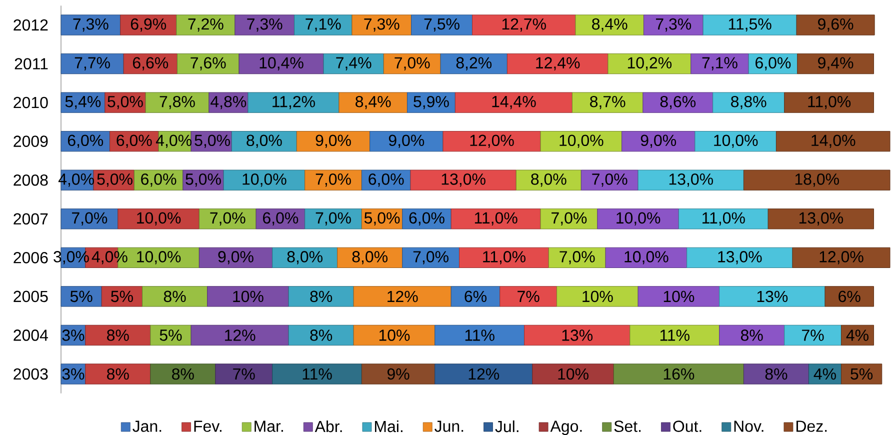 Image resolution: width=893 pixels, height=435 pixels. What do you see at coordinates (506, 426) in the screenshot?
I see `legend-label: Jul.` at bounding box center [506, 426].